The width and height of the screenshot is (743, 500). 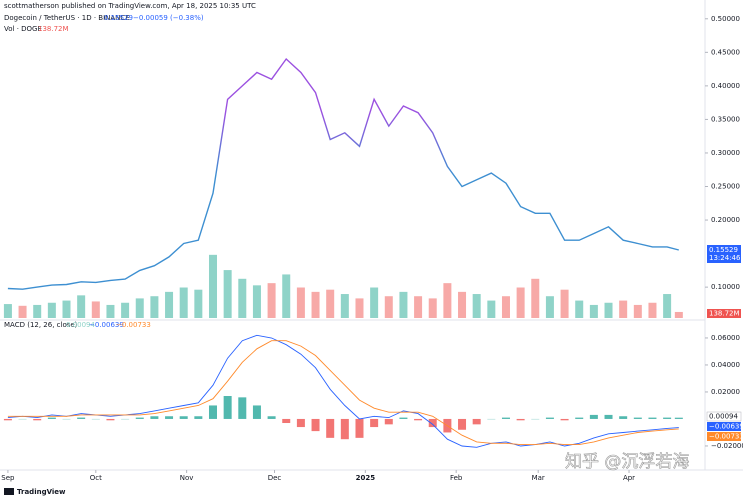 I want to click on x-tick-label: Nov, so click(x=187, y=478).